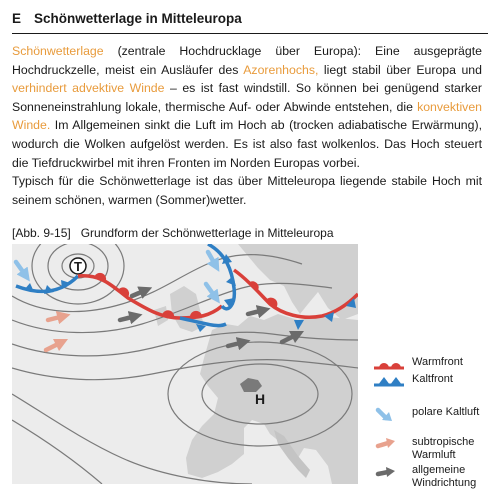 The width and height of the screenshot is (500, 496). Describe the element at coordinates (389, 366) in the screenshot. I see `warm-front-icon` at that location.